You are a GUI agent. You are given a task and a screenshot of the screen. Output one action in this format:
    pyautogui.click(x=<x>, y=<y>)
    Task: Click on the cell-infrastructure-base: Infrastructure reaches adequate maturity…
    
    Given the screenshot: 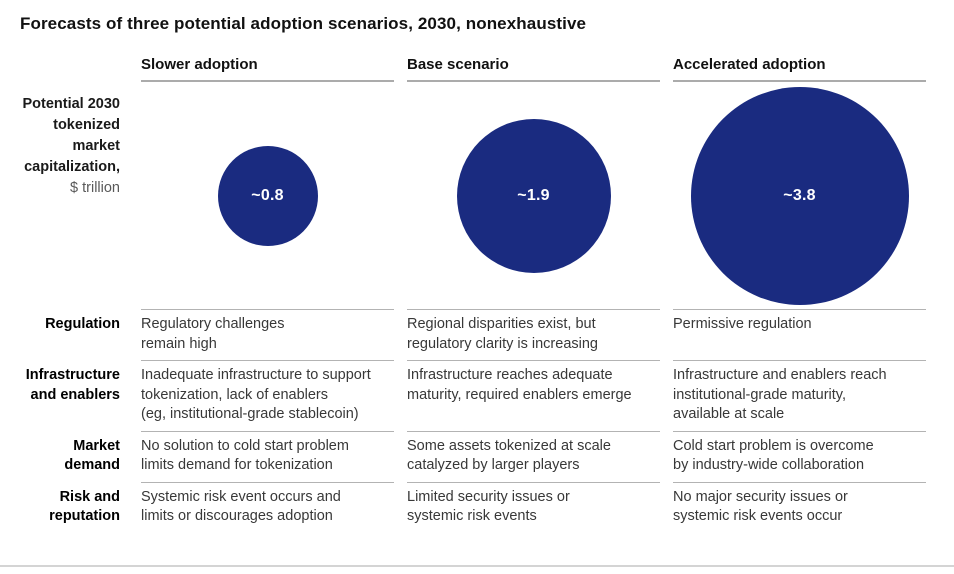 What is the action you would take?
    pyautogui.click(x=533, y=395)
    